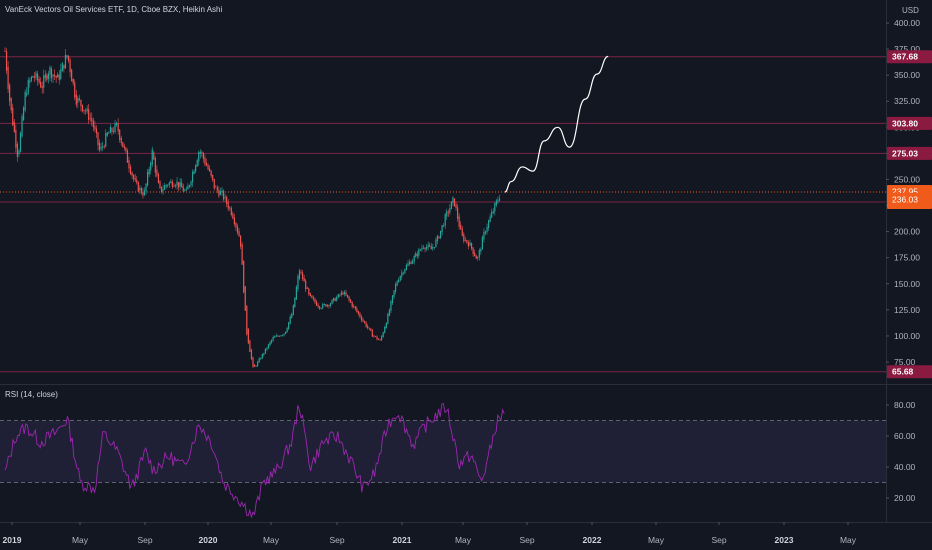 This screenshot has width=932, height=550. Describe the element at coordinates (12, 540) in the screenshot. I see `time-tick-label: 2019` at that location.